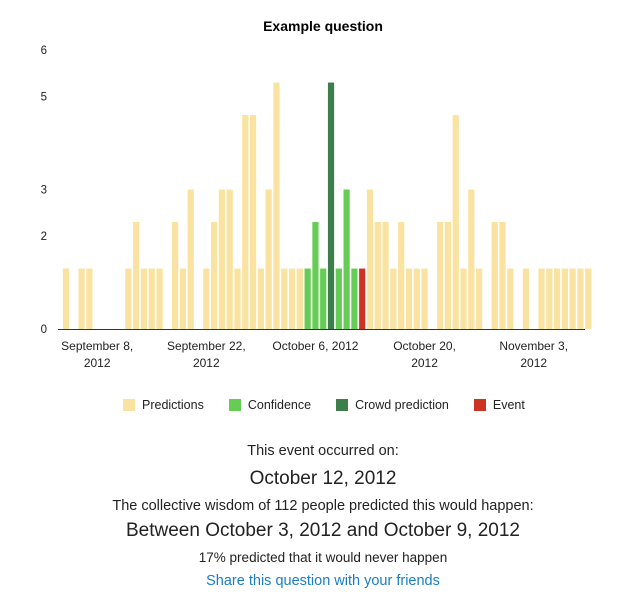 The width and height of the screenshot is (631, 599). What do you see at coordinates (362, 298) in the screenshot?
I see `bar-event` at bounding box center [362, 298].